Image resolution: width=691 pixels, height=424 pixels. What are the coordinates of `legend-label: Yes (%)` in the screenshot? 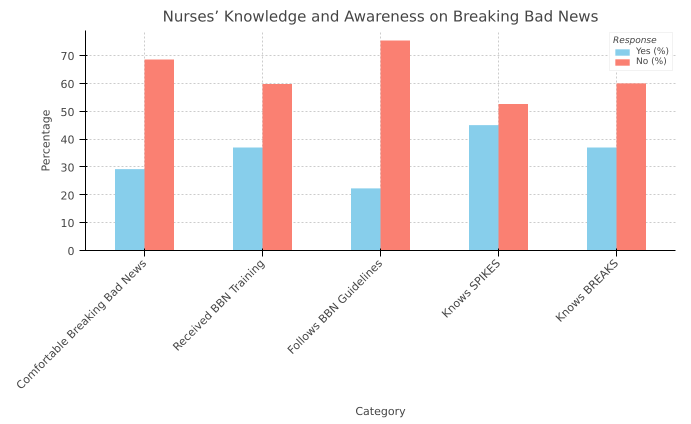 It's located at (652, 52).